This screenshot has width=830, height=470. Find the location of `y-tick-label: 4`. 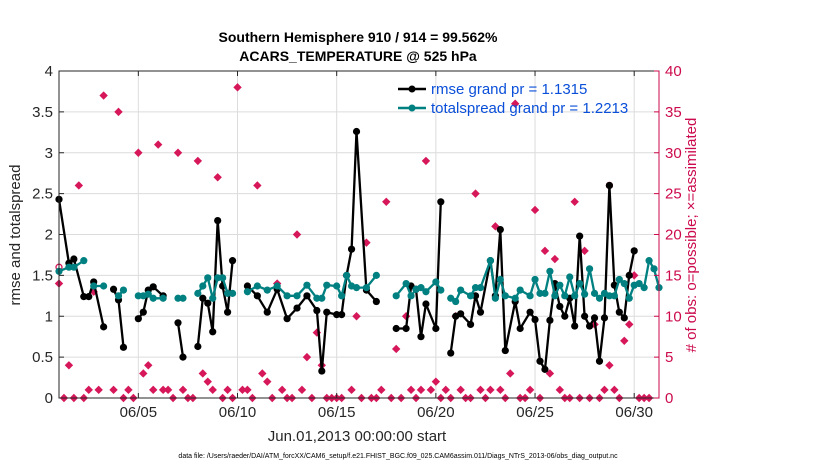

y-tick-label: 4 is located at coordinates (49, 71).